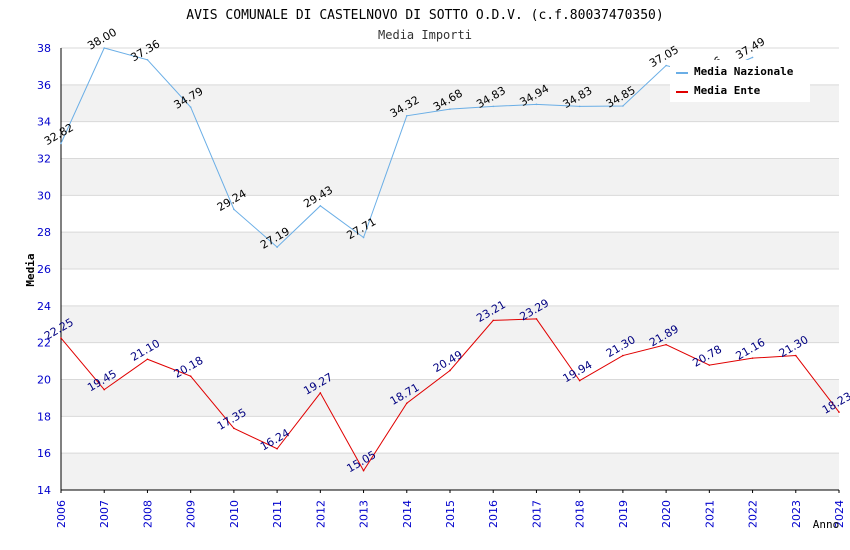 The width and height of the screenshot is (850, 550). Describe the element at coordinates (61, 514) in the screenshot. I see `x-tick-label: 2006` at that location.